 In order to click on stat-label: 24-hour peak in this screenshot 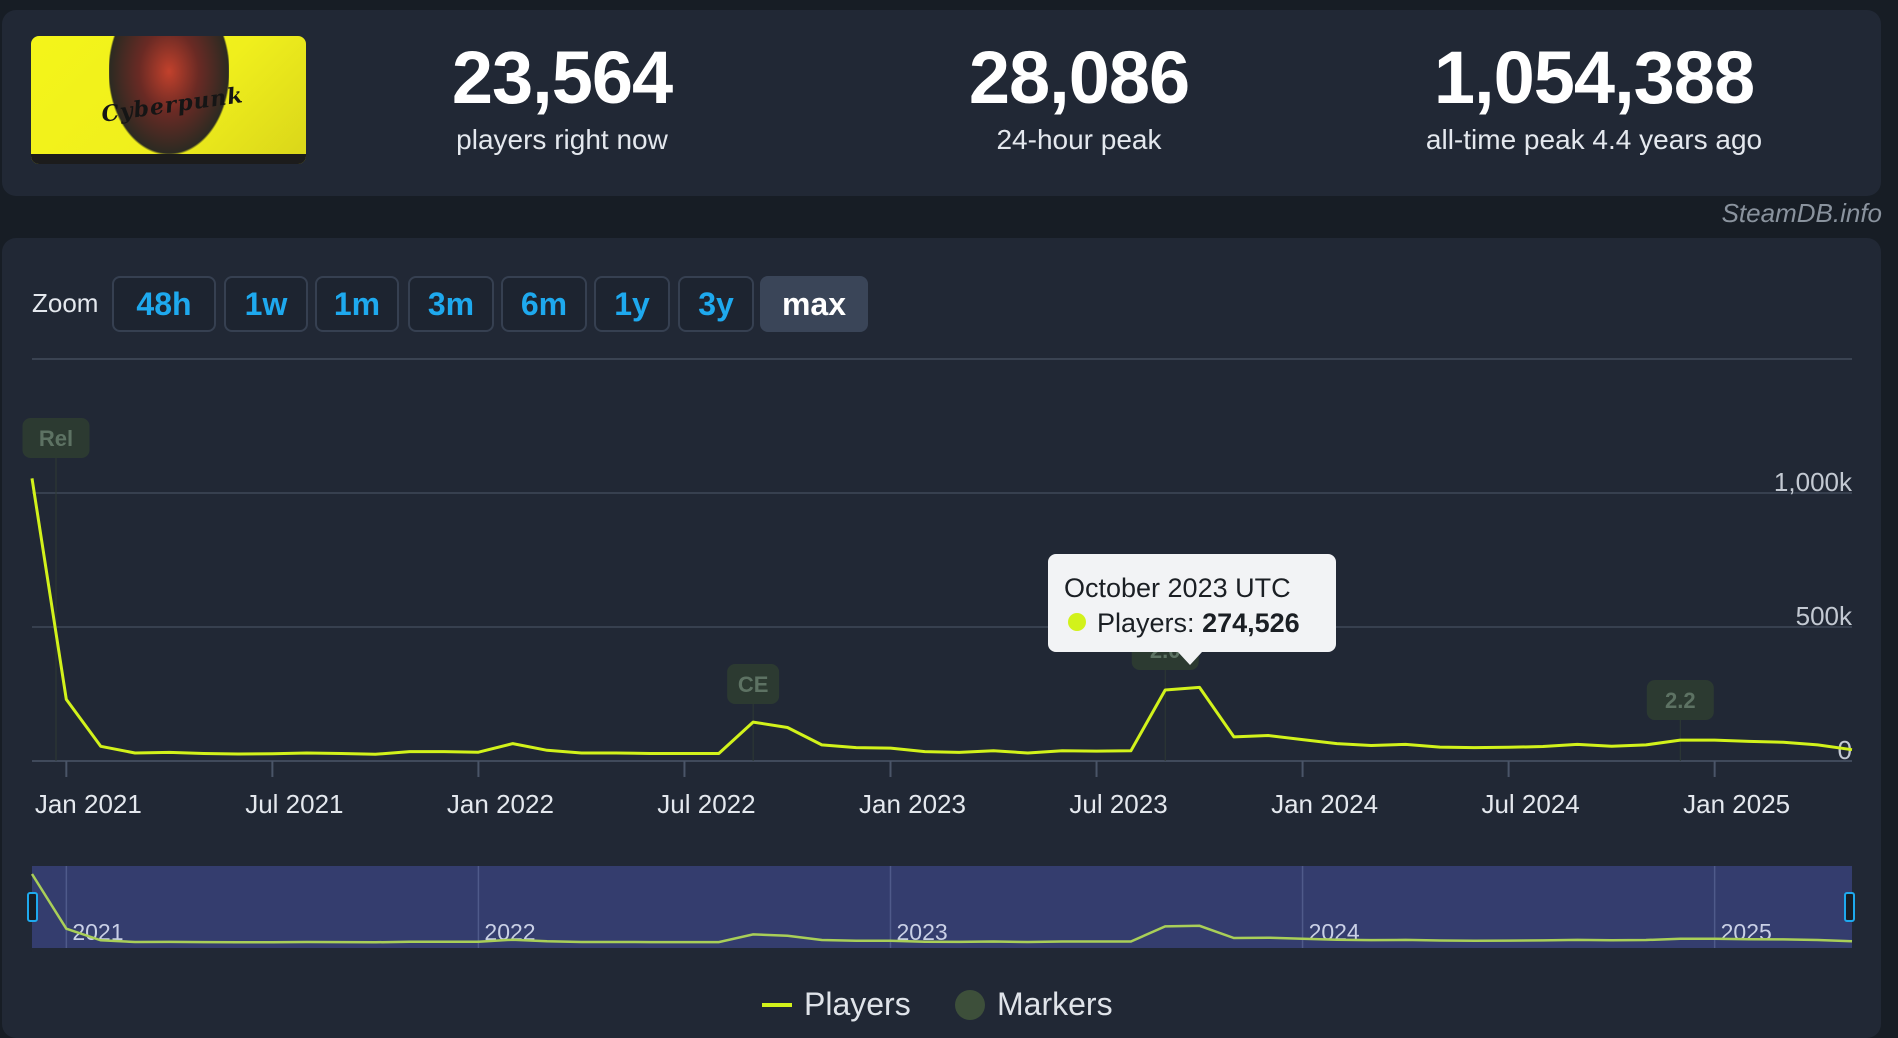, I will do `click(1079, 139)`.